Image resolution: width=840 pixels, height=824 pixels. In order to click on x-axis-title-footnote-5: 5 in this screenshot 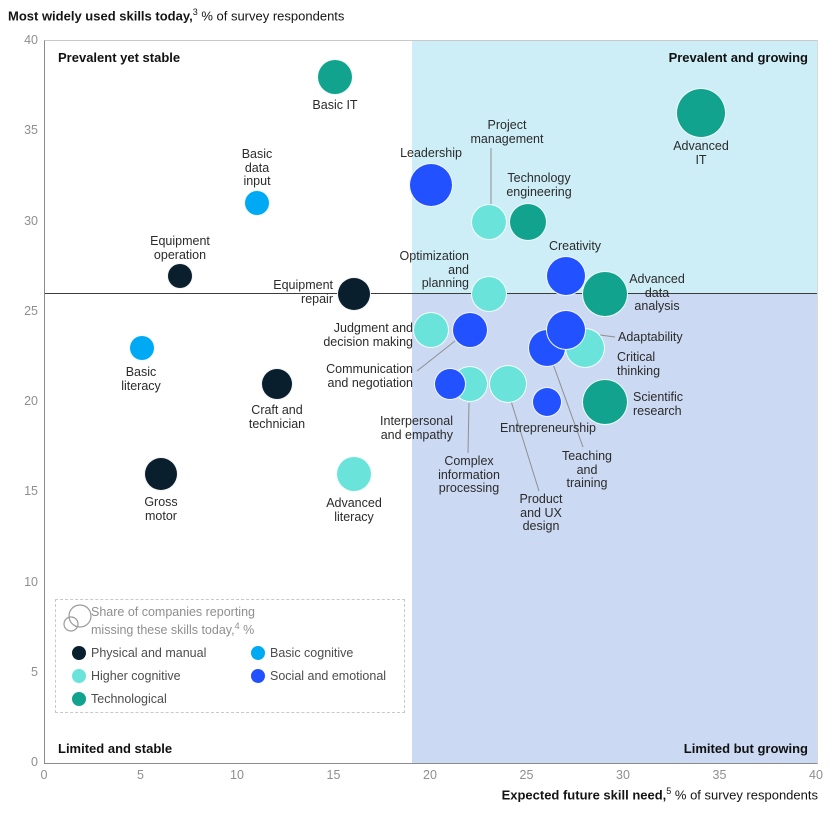, I will do `click(669, 791)`.